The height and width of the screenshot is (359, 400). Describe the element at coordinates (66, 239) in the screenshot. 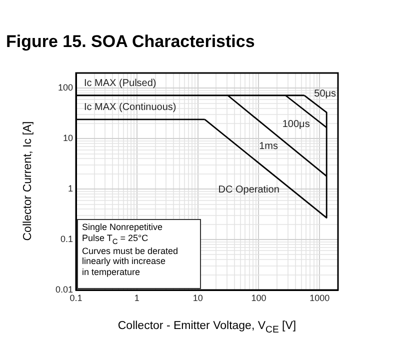

I see `y-tick-label: 0.1` at that location.